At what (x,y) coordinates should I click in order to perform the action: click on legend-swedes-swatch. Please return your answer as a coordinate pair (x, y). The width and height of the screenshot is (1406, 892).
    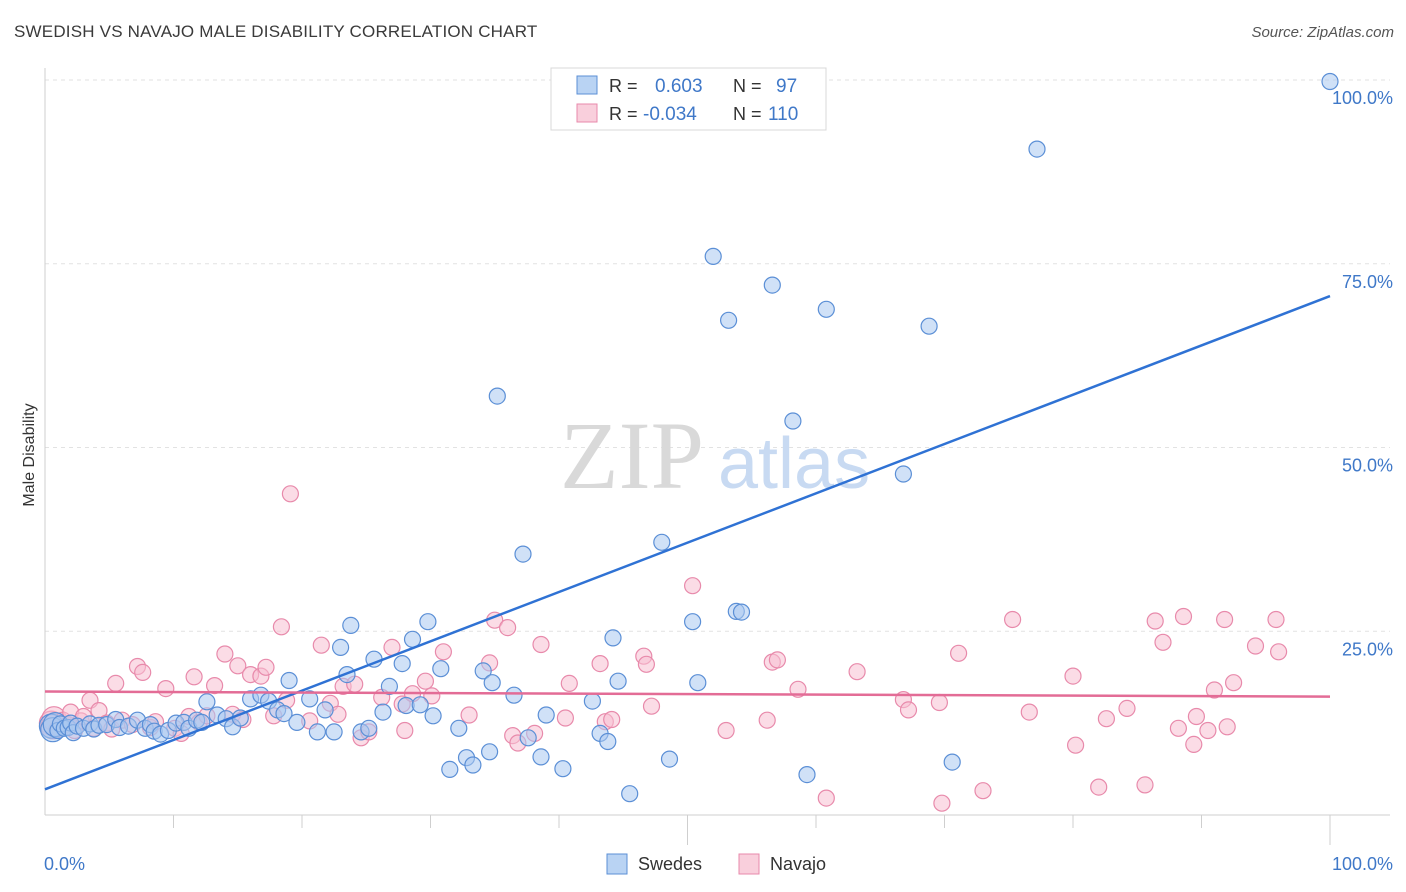
    Looking at the image, I should click on (617, 864).